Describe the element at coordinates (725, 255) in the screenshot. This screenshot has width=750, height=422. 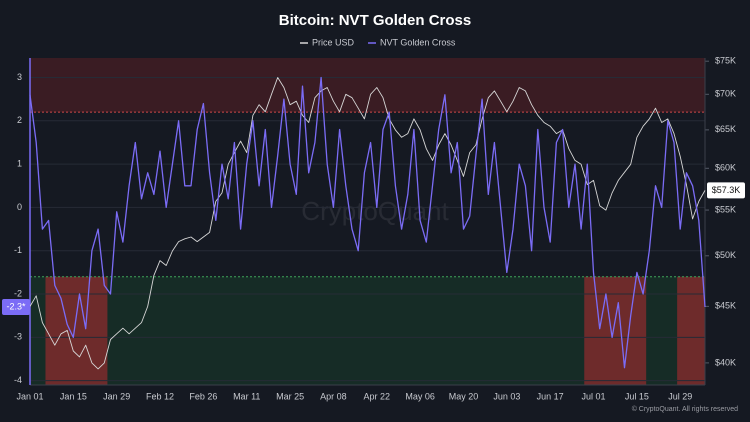
I see `y2-tick-label: $50K` at that location.